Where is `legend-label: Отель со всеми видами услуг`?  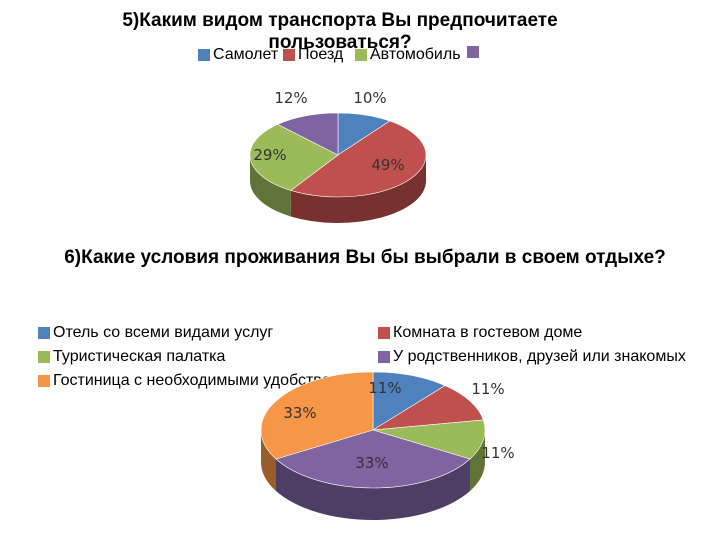
legend-label: Отель со всеми видами услуг is located at coordinates (163, 332).